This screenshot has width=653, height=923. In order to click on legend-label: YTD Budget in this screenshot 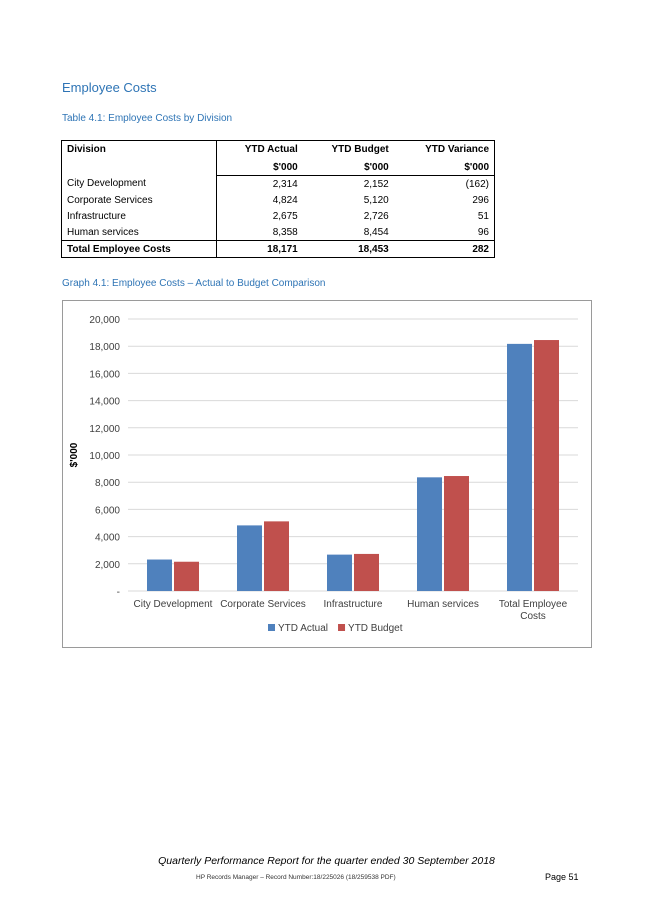, I will do `click(375, 628)`.